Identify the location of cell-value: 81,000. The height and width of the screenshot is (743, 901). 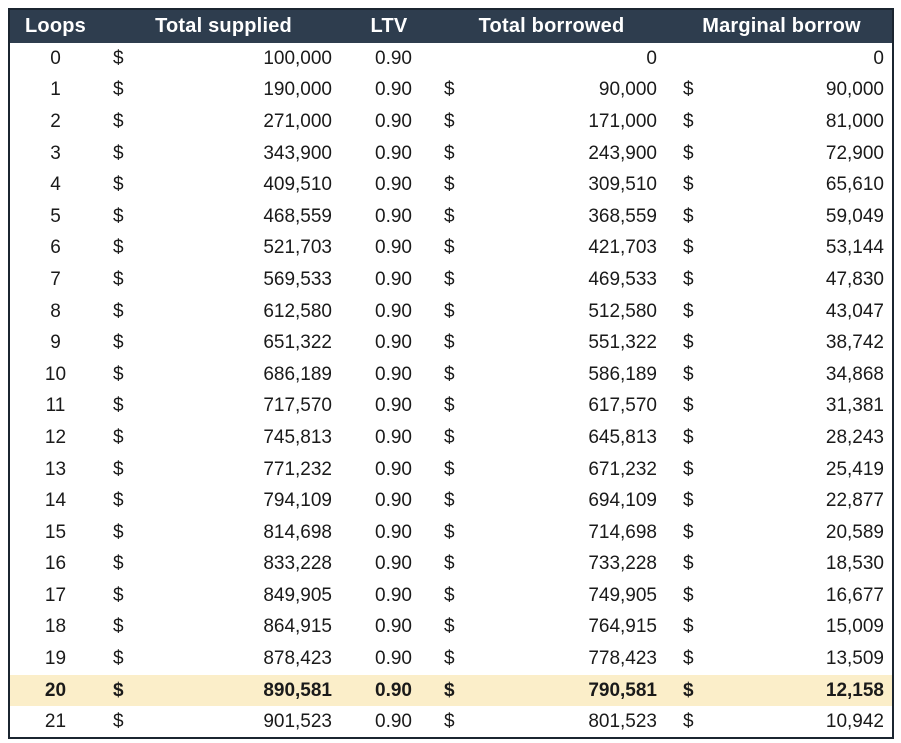
(854, 121).